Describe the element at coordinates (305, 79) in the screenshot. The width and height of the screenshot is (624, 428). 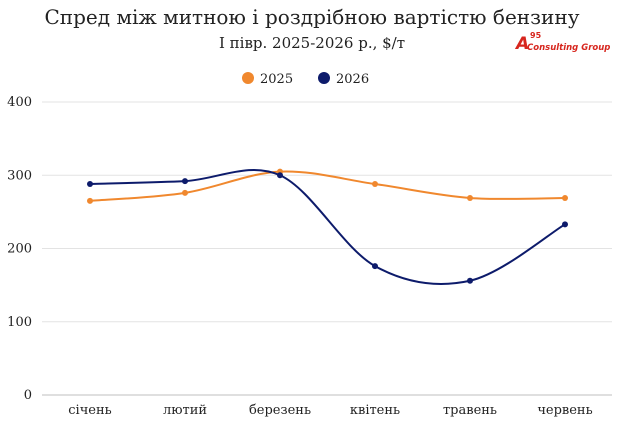
I see `legend: 2025 2026` at that location.